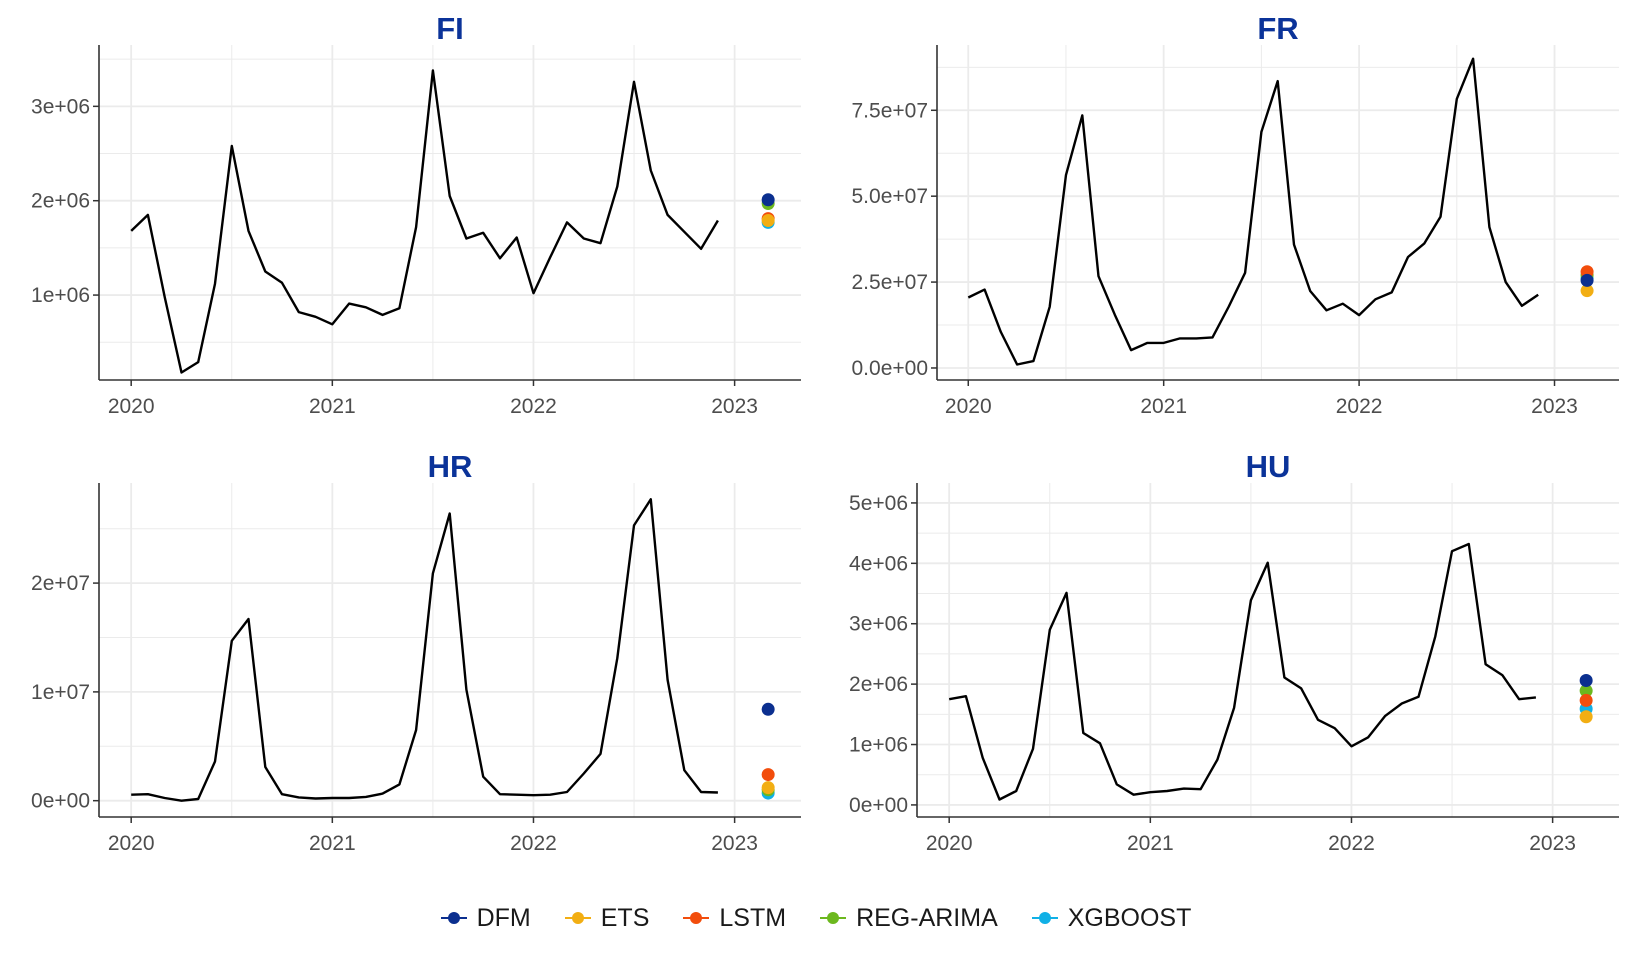 The width and height of the screenshot is (1632, 960). Describe the element at coordinates (816, 918) in the screenshot. I see `legend: DFM ETS LSTM REG-ARIMA XGBOOST` at that location.